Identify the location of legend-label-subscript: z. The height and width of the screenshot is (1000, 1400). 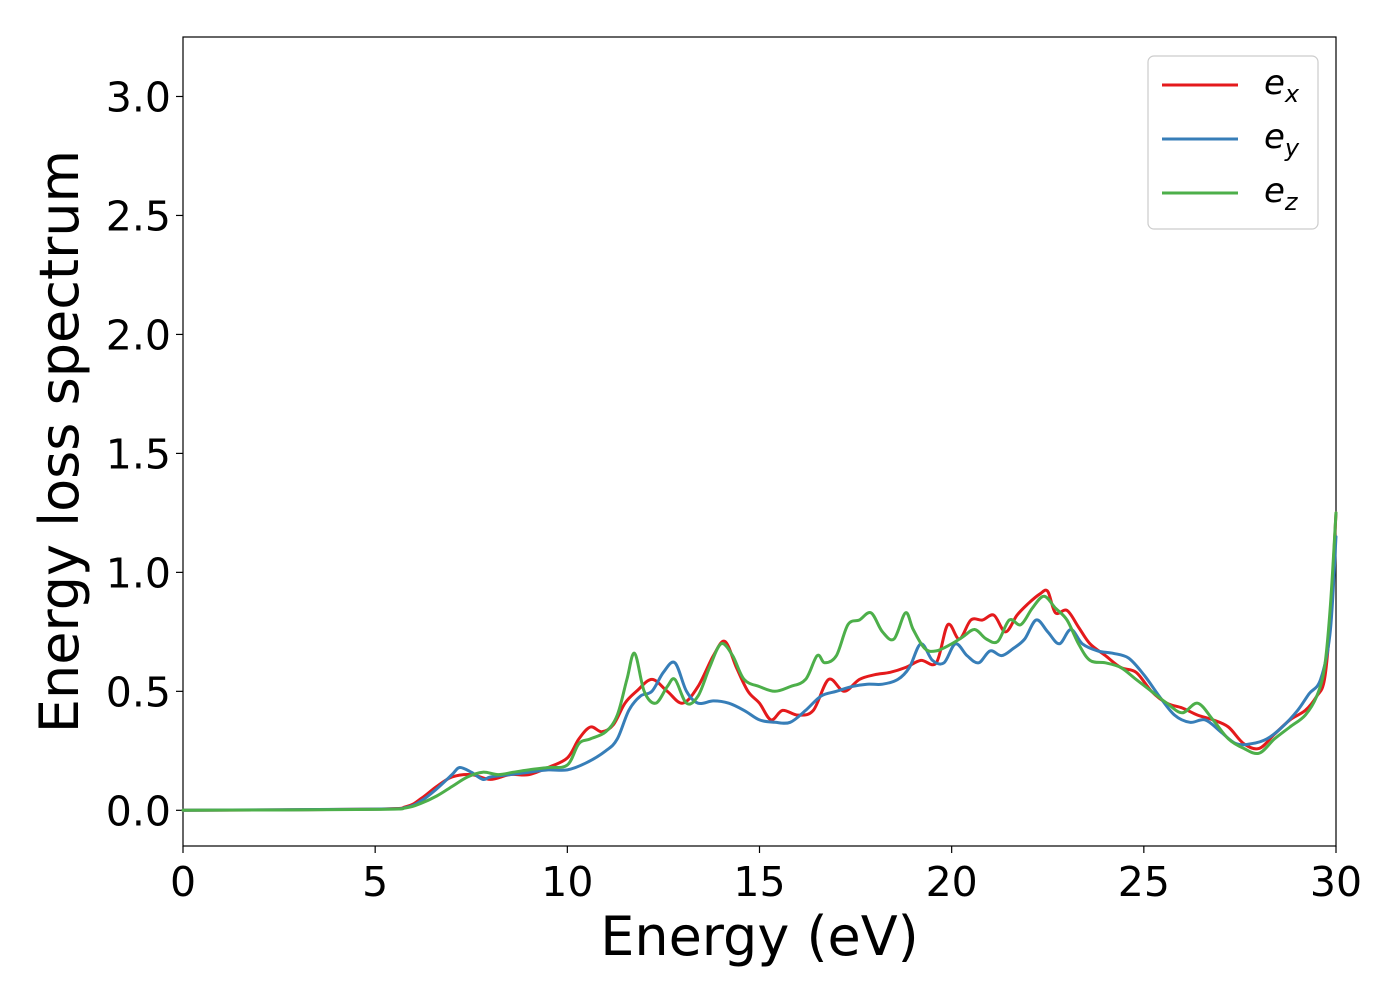
(1291, 202).